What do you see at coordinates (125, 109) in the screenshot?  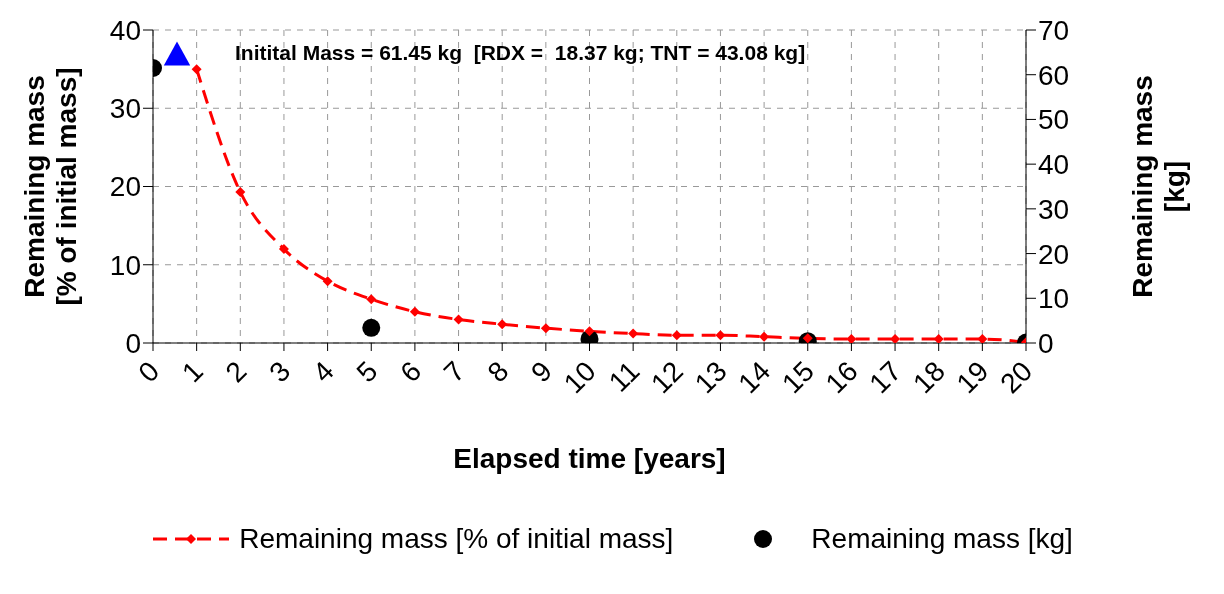 I see `y-tick-label: 30` at bounding box center [125, 109].